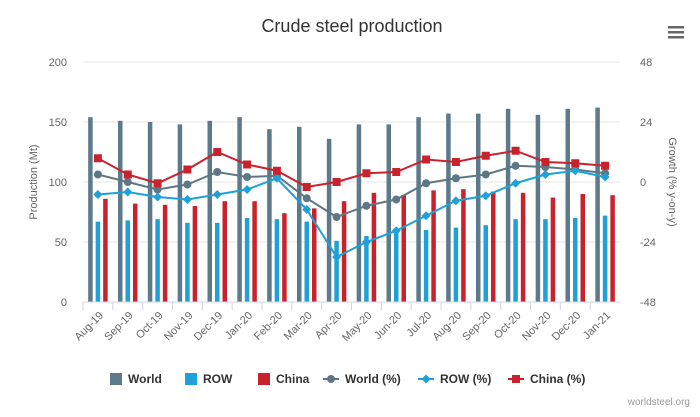  I want to click on y2-tick-label: 0, so click(643, 183).